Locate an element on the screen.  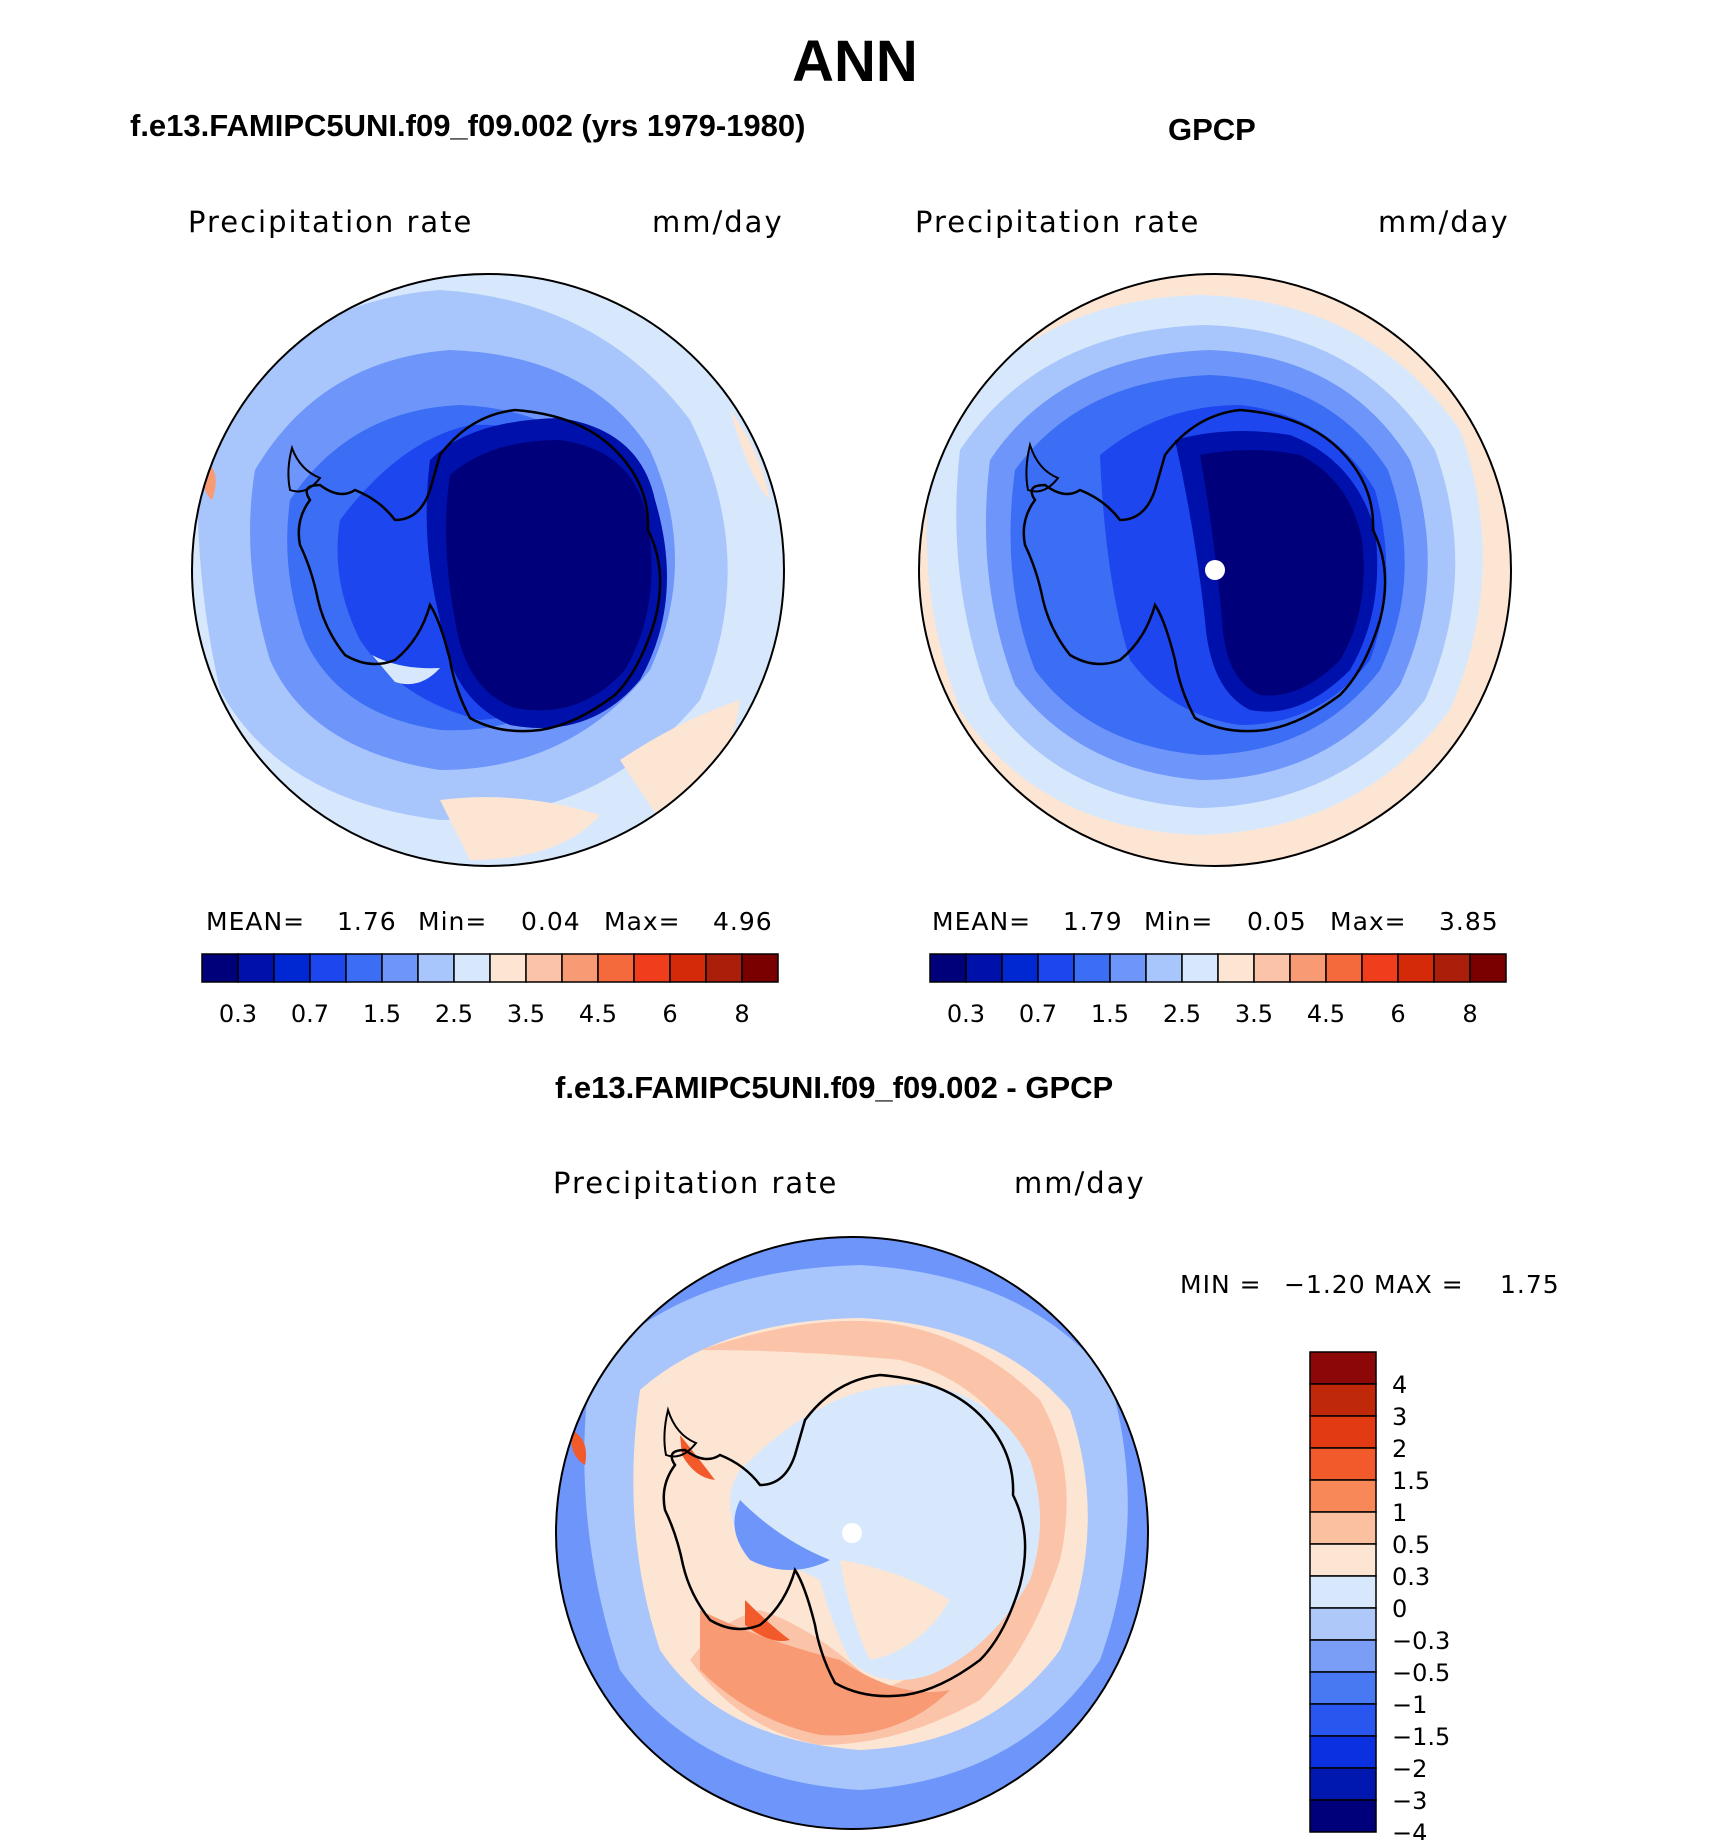
colorbar-obs: 0.3 0.7 1.5 2.5 3.5 4.5 6 8 is located at coordinates (1218, 990).